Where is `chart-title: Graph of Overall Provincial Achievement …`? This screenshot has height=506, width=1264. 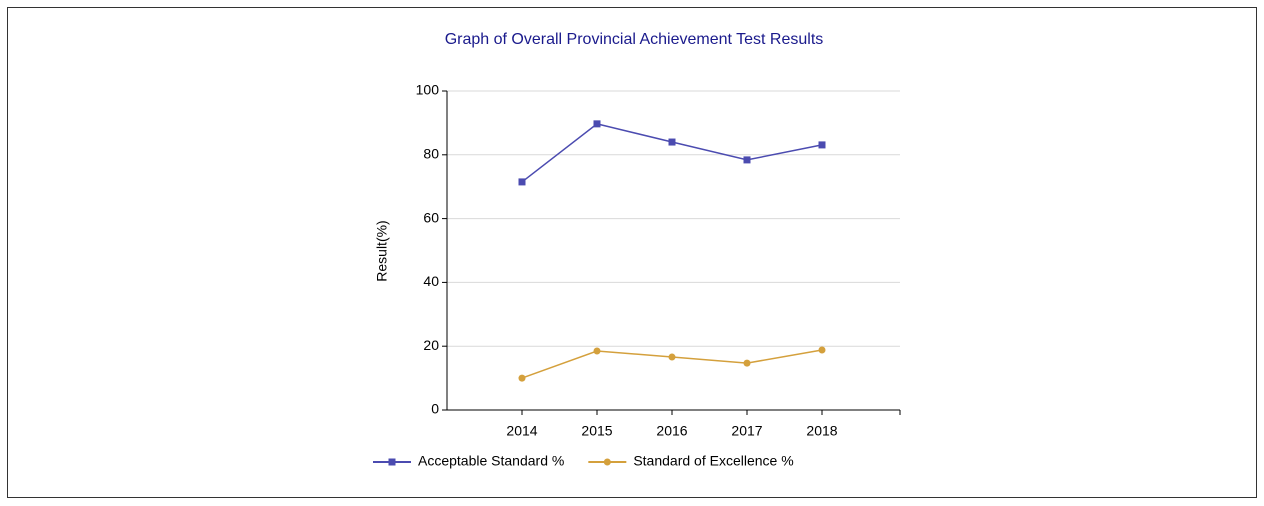 chart-title: Graph of Overall Provincial Achievement … is located at coordinates (634, 39).